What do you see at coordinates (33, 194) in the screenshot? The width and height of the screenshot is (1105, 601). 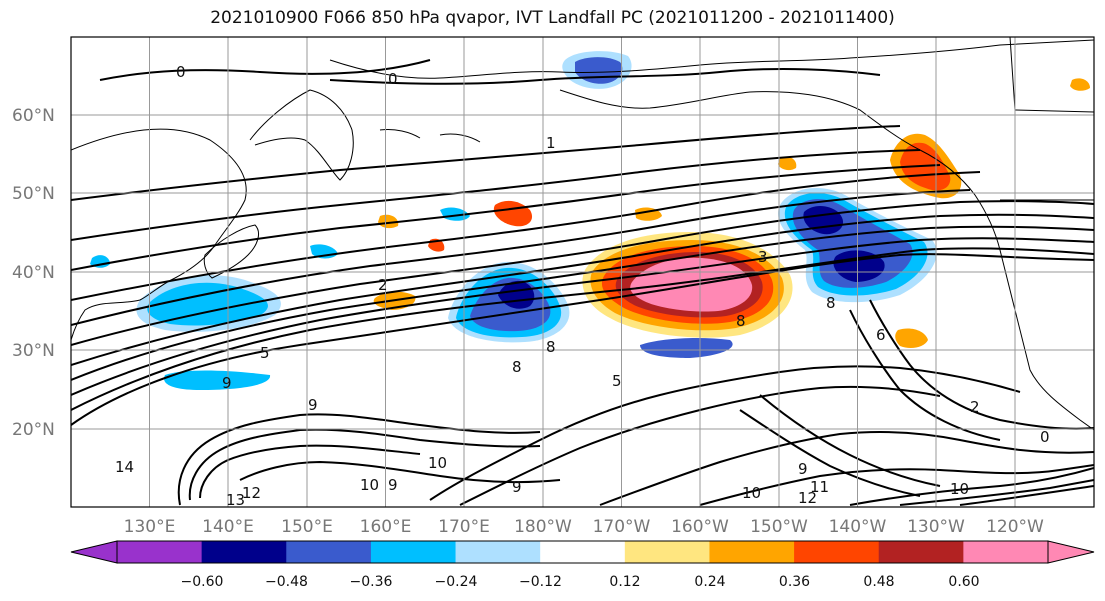 I see `lat-label: 50°N` at bounding box center [33, 194].